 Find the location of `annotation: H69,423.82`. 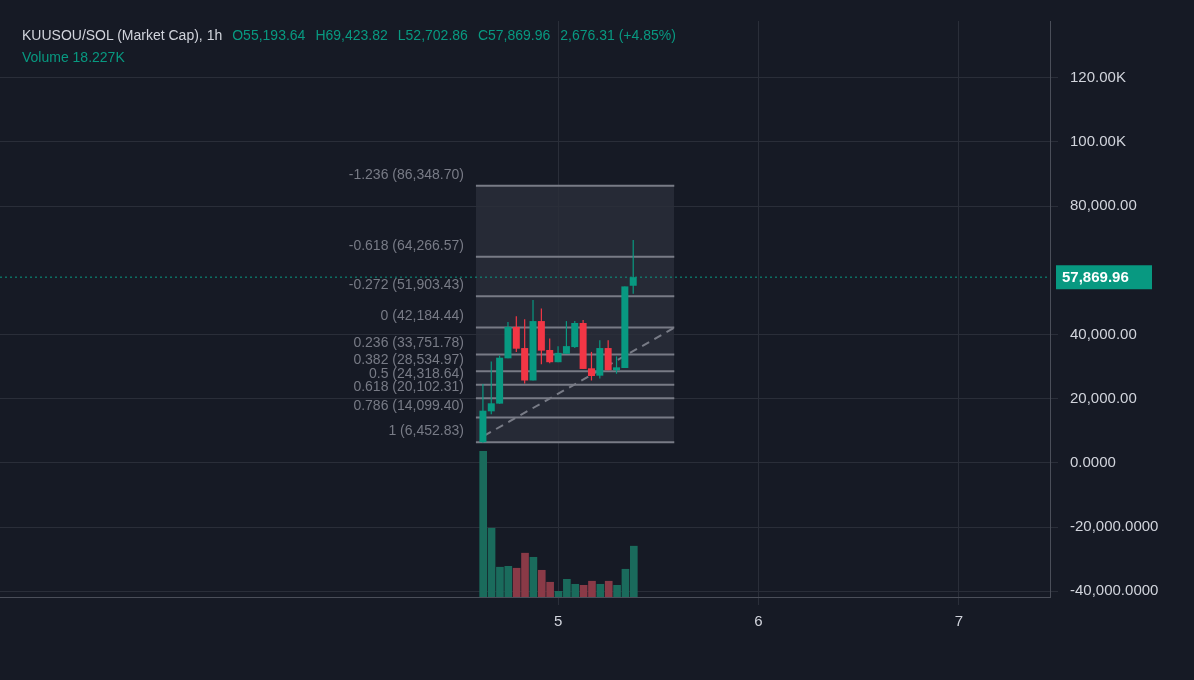

annotation: H69,423.82 is located at coordinates (351, 35).